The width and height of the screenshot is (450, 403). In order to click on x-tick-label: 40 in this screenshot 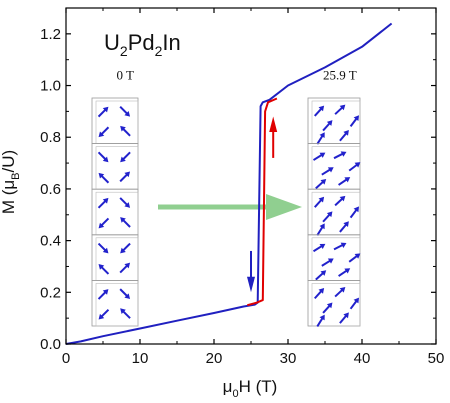, I will do `click(362, 358)`.